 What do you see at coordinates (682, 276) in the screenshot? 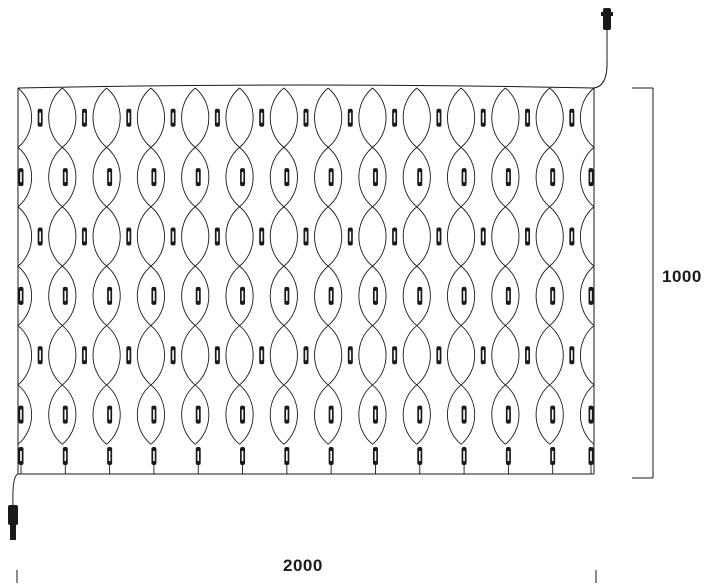
I see `height-dimension-label: 1000` at bounding box center [682, 276].